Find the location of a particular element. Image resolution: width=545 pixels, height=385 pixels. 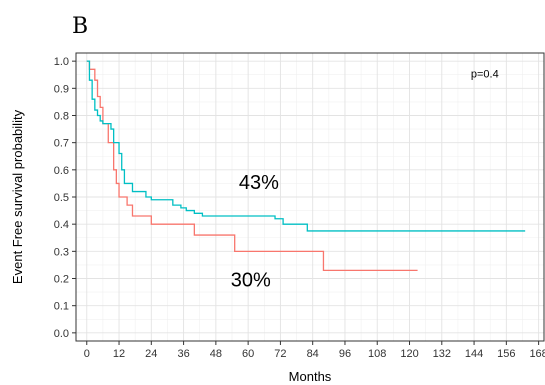

y-tick-label: 0.6 is located at coordinates (61, 171).